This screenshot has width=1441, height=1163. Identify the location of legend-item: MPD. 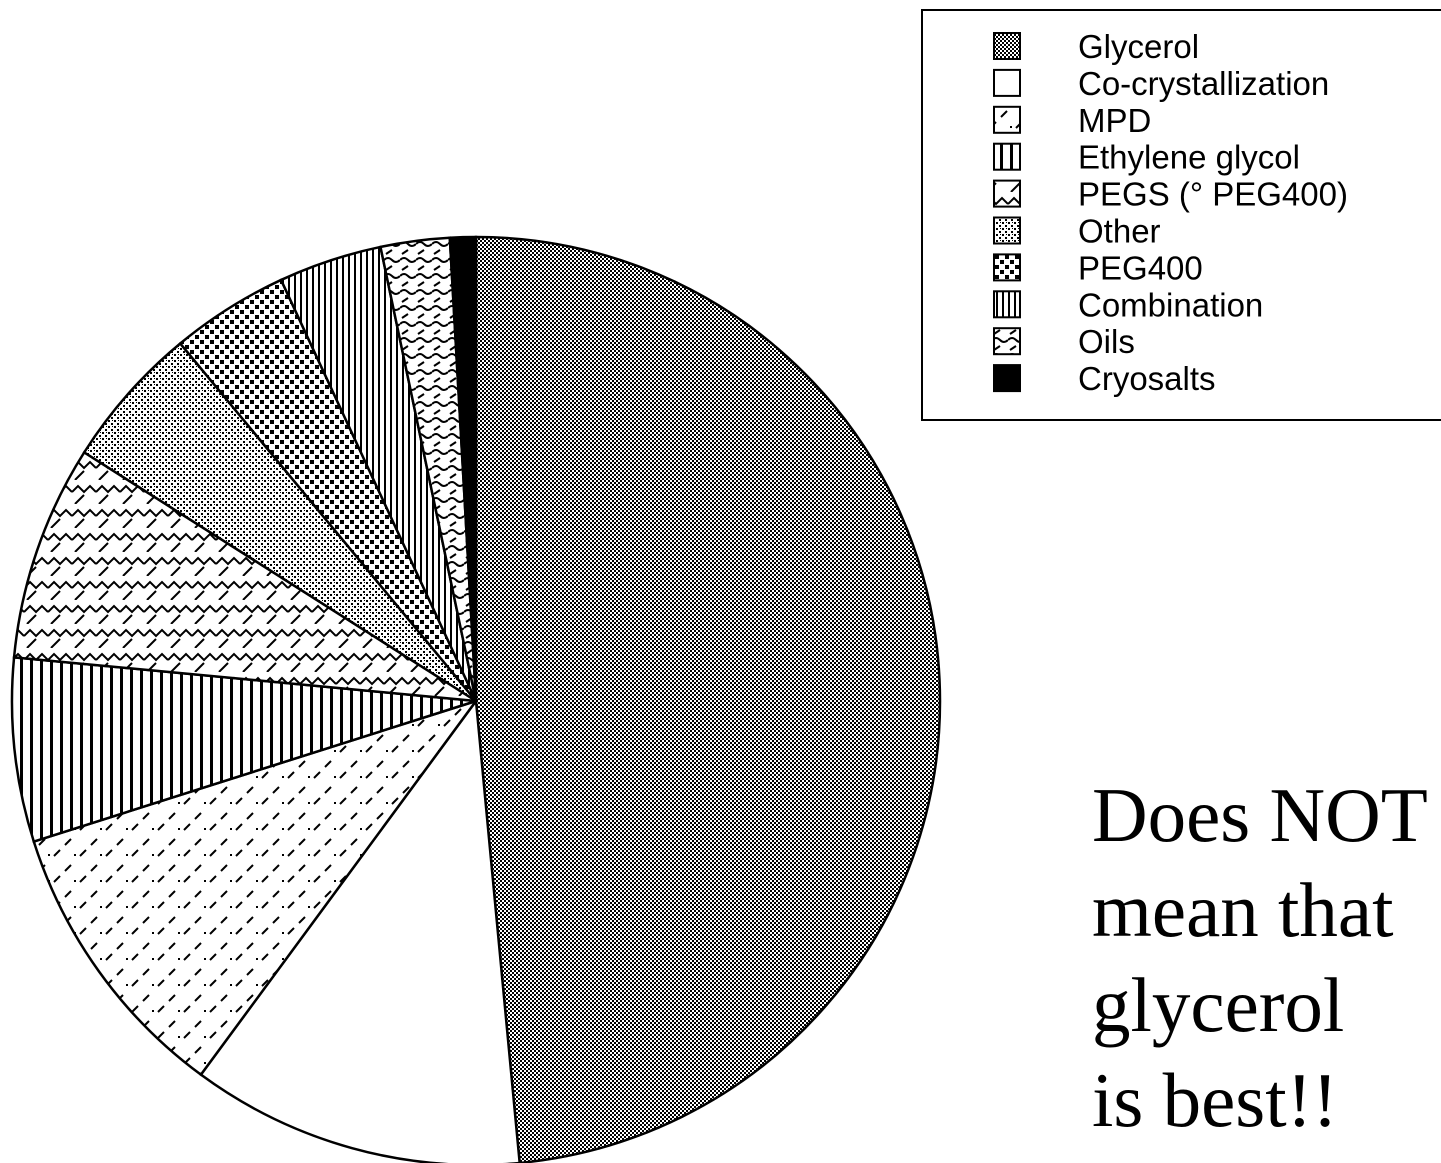
(1072, 120).